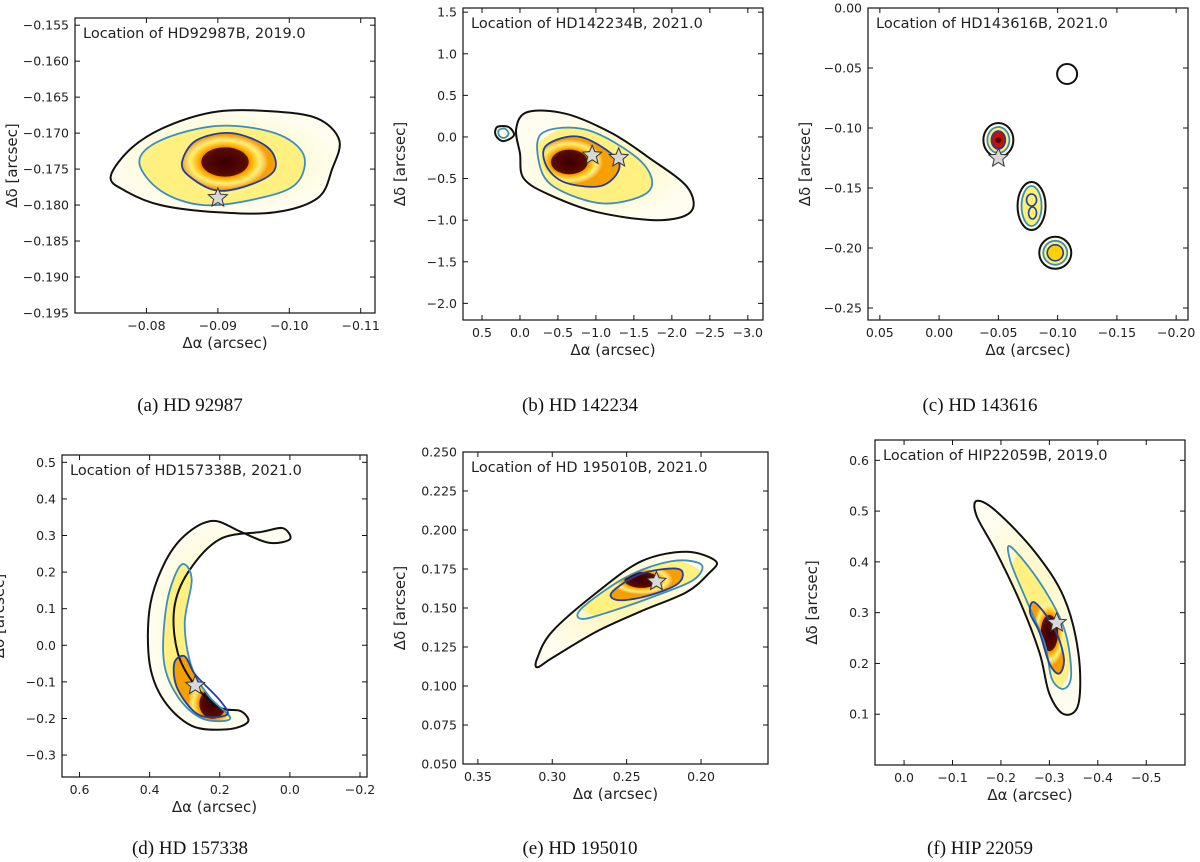 The height and width of the screenshot is (862, 1200). Describe the element at coordinates (672, 332) in the screenshot. I see `x-tick-label: −2.0` at that location.